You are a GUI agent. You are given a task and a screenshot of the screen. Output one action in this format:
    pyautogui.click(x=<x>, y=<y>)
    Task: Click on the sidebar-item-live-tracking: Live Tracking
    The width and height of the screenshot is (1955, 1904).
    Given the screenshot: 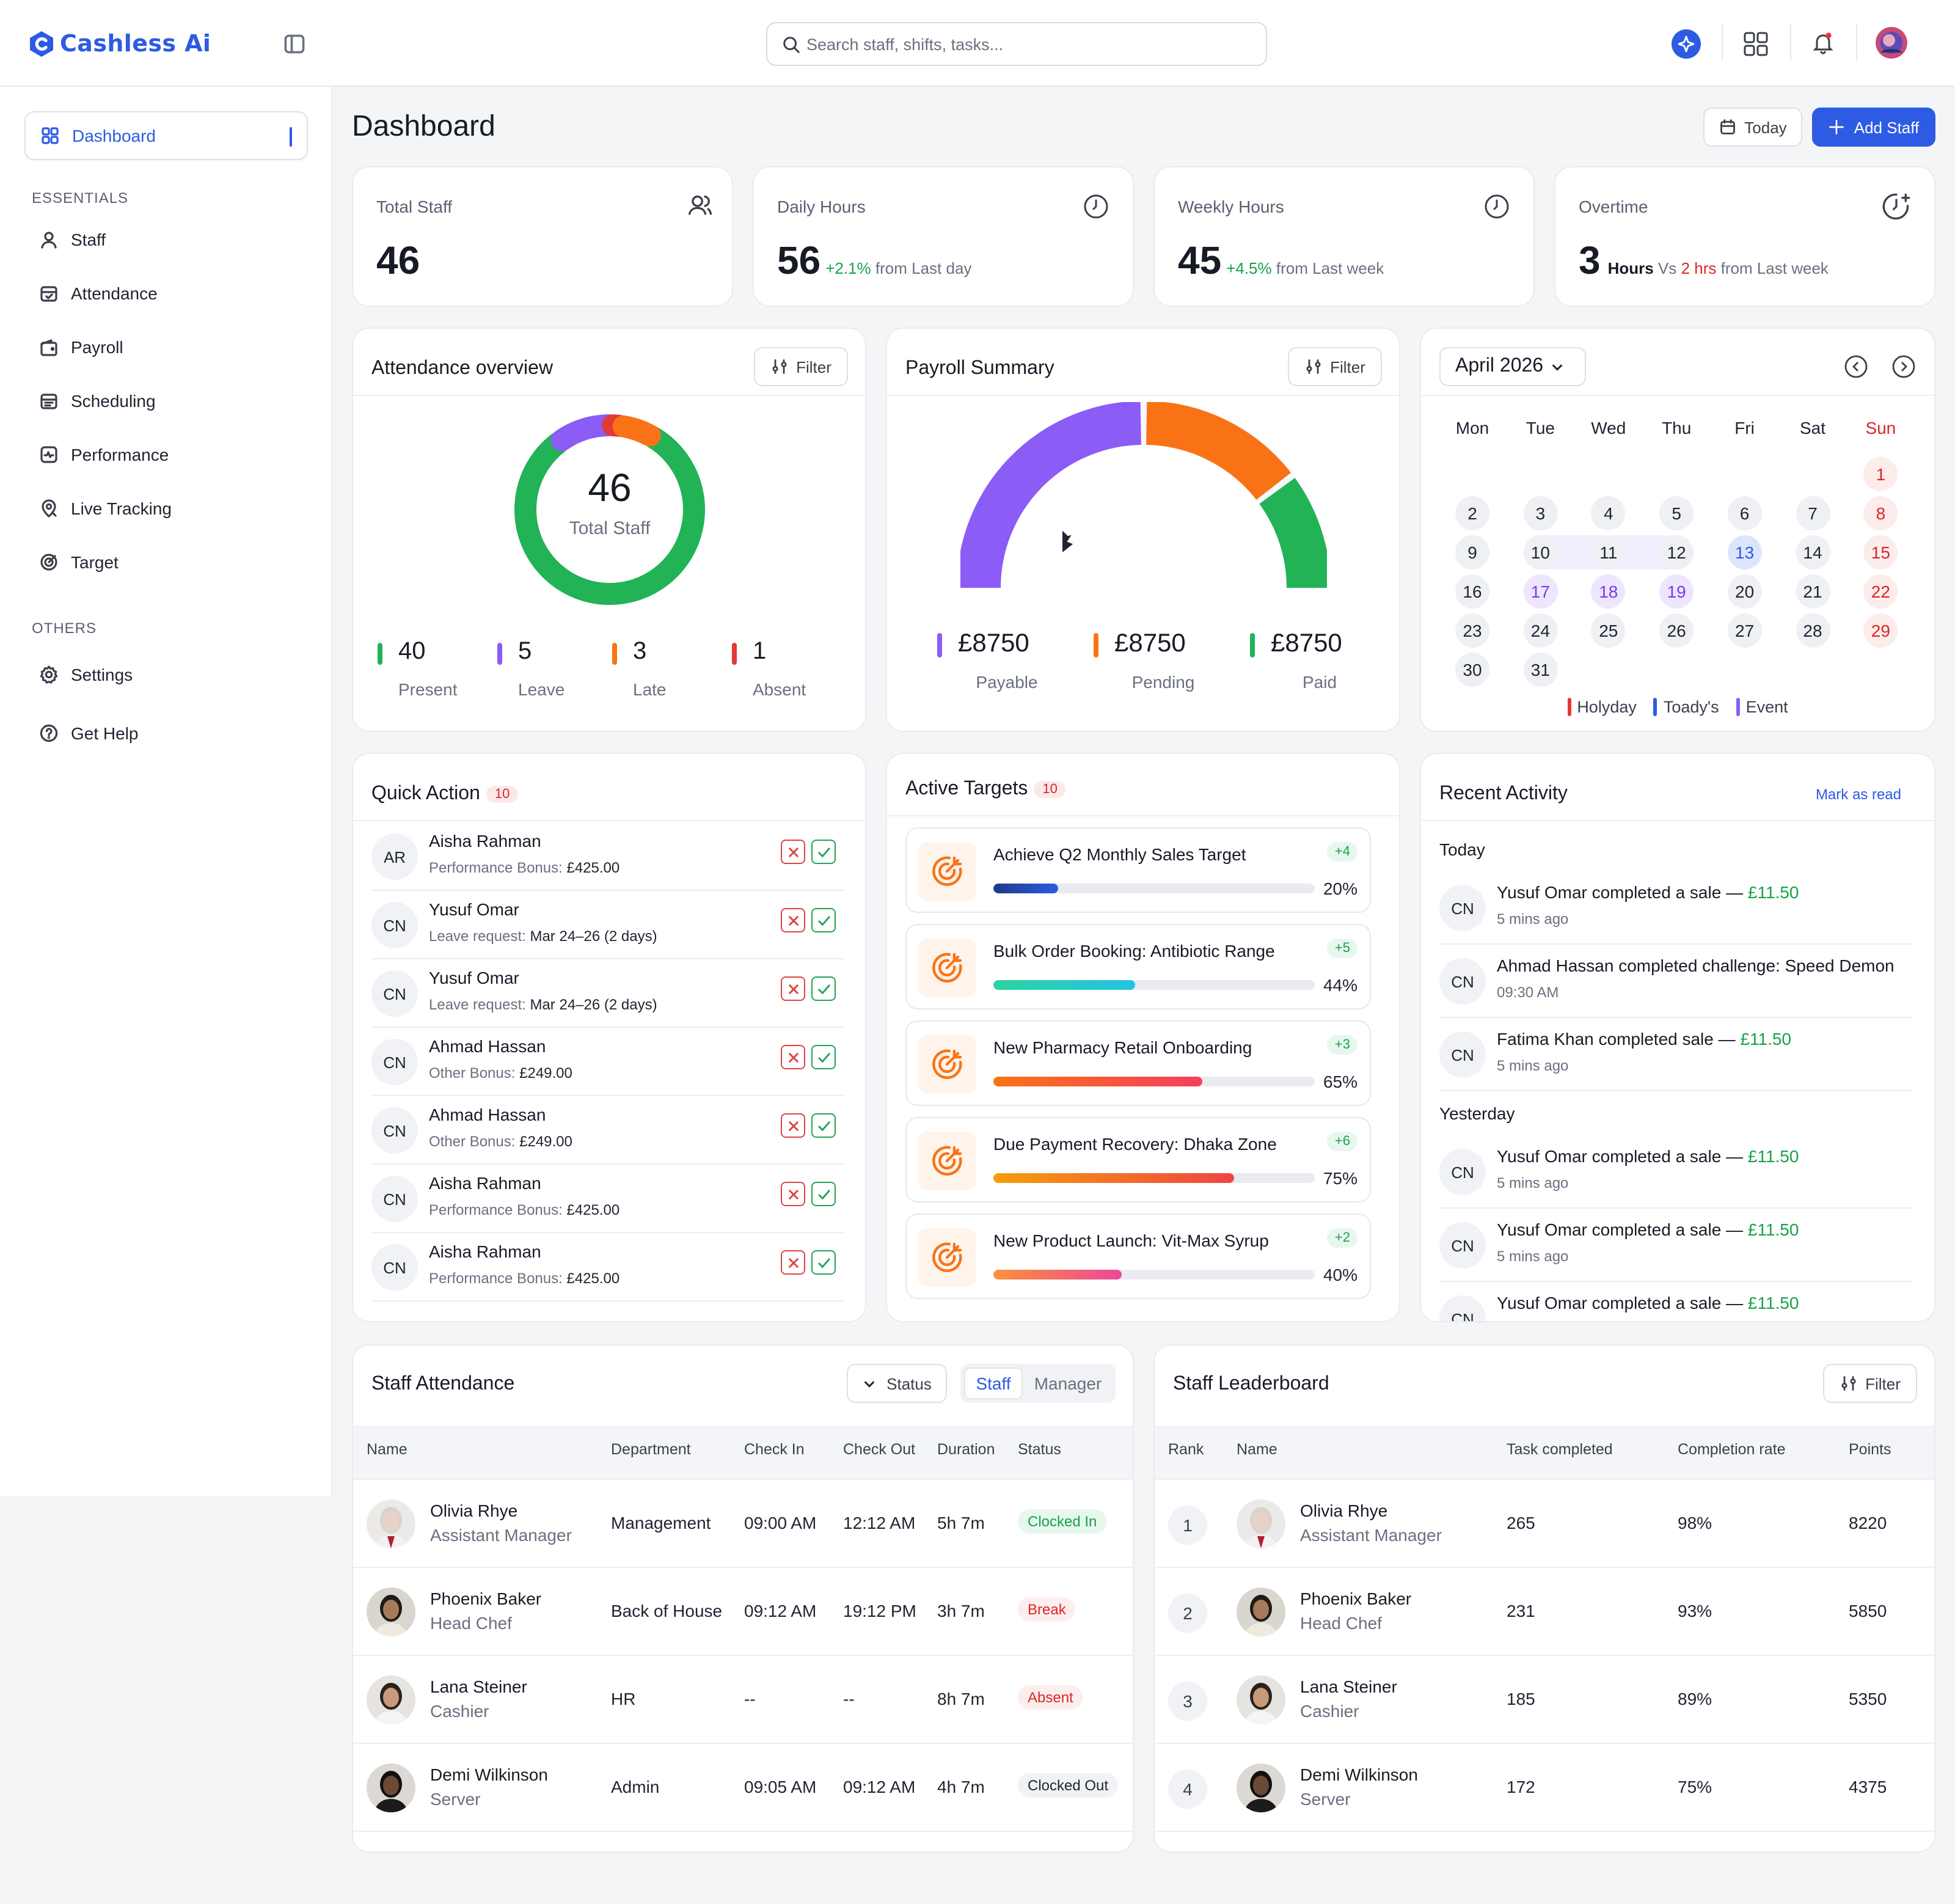 What is the action you would take?
    pyautogui.click(x=166, y=508)
    